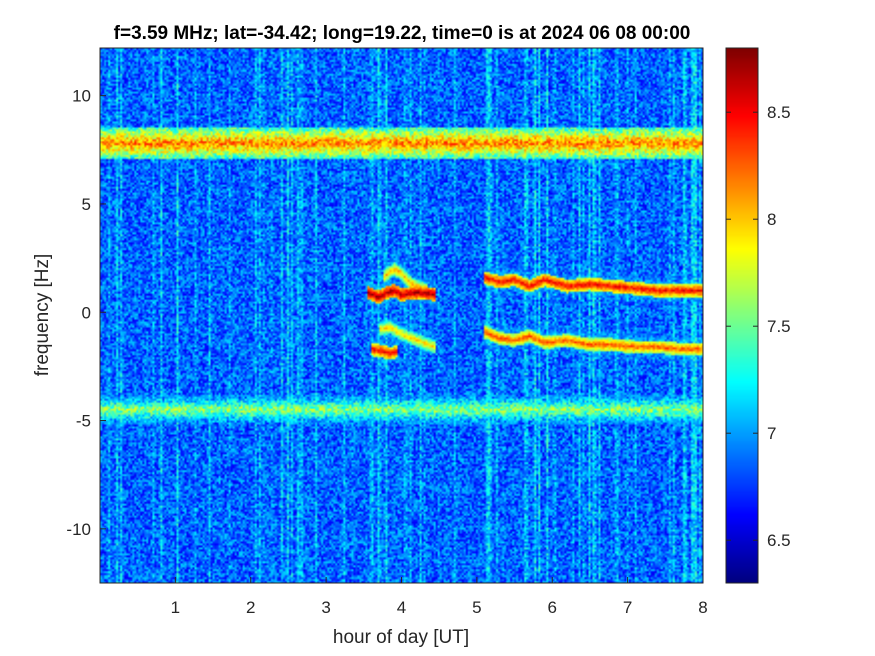  I want to click on y-tick-label: 5, so click(86, 204).